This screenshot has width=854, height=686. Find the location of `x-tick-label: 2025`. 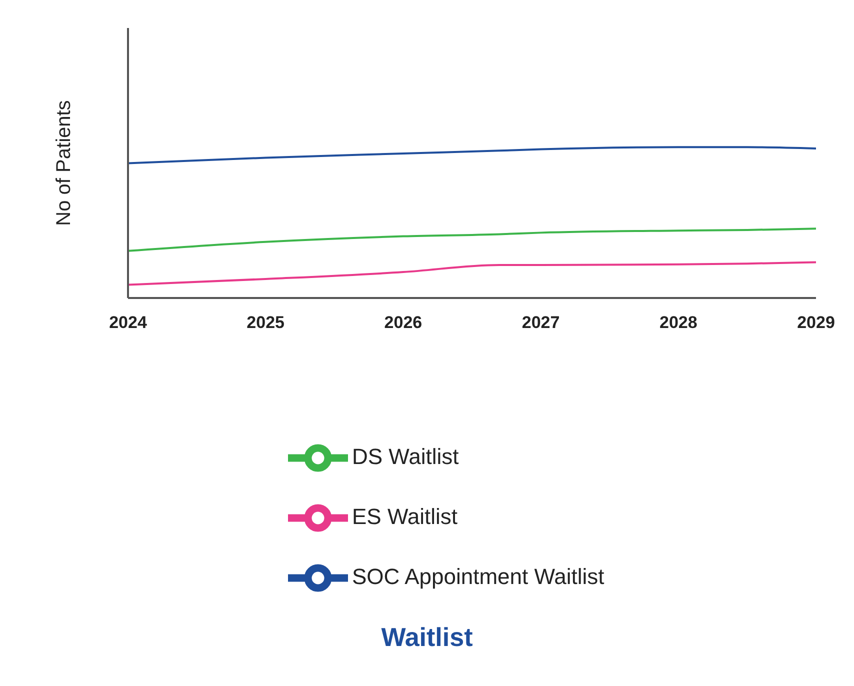

x-tick-label: 2025 is located at coordinates (265, 322).